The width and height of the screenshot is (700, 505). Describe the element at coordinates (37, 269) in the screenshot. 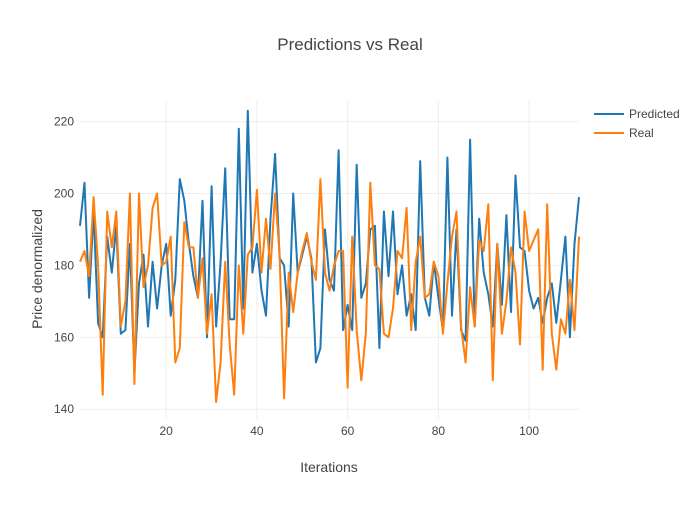

I see `y-axis-title: Price denormalized` at that location.